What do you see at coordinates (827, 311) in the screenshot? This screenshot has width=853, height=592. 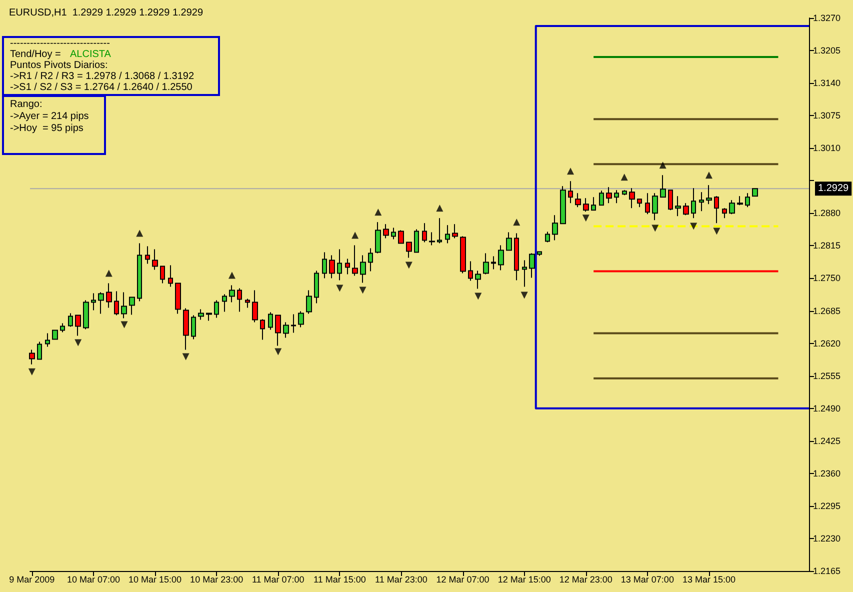 I see `y-tick-label: 1.2685` at bounding box center [827, 311].